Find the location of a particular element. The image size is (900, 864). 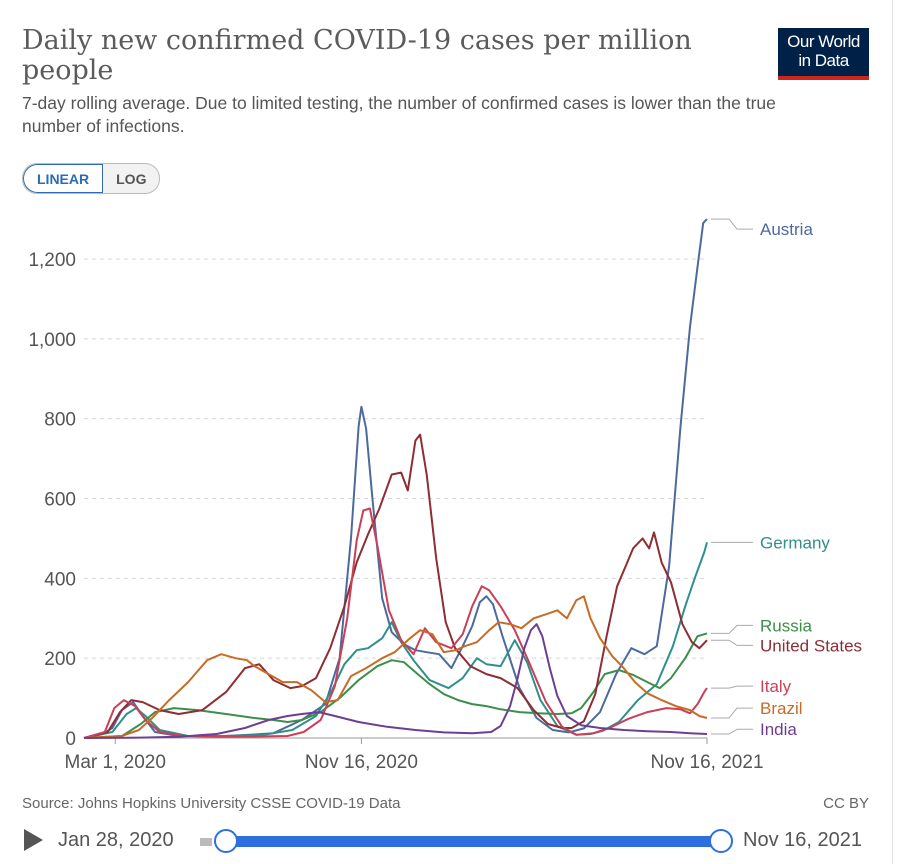

series-line-brazil is located at coordinates (395, 667).